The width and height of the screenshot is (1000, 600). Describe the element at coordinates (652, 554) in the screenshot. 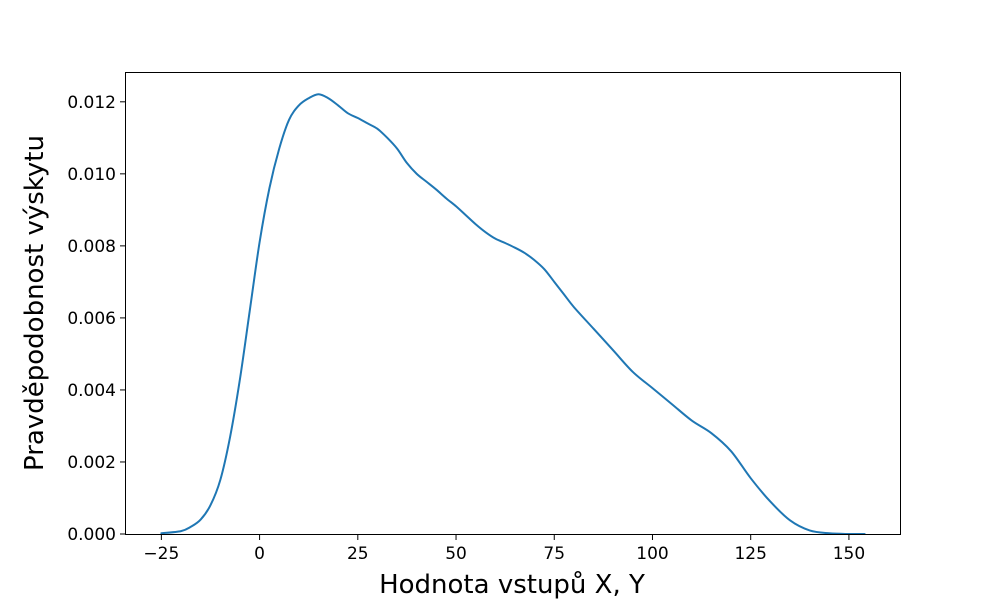

I see `x-tick-label: 100` at that location.